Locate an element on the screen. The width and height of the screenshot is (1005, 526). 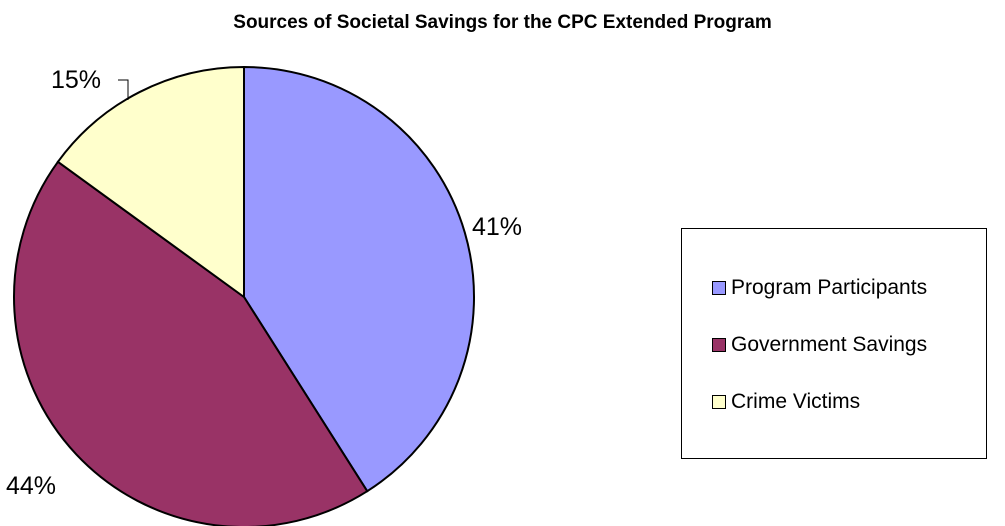
legend-label-program-participants: Program Participants is located at coordinates (829, 287).